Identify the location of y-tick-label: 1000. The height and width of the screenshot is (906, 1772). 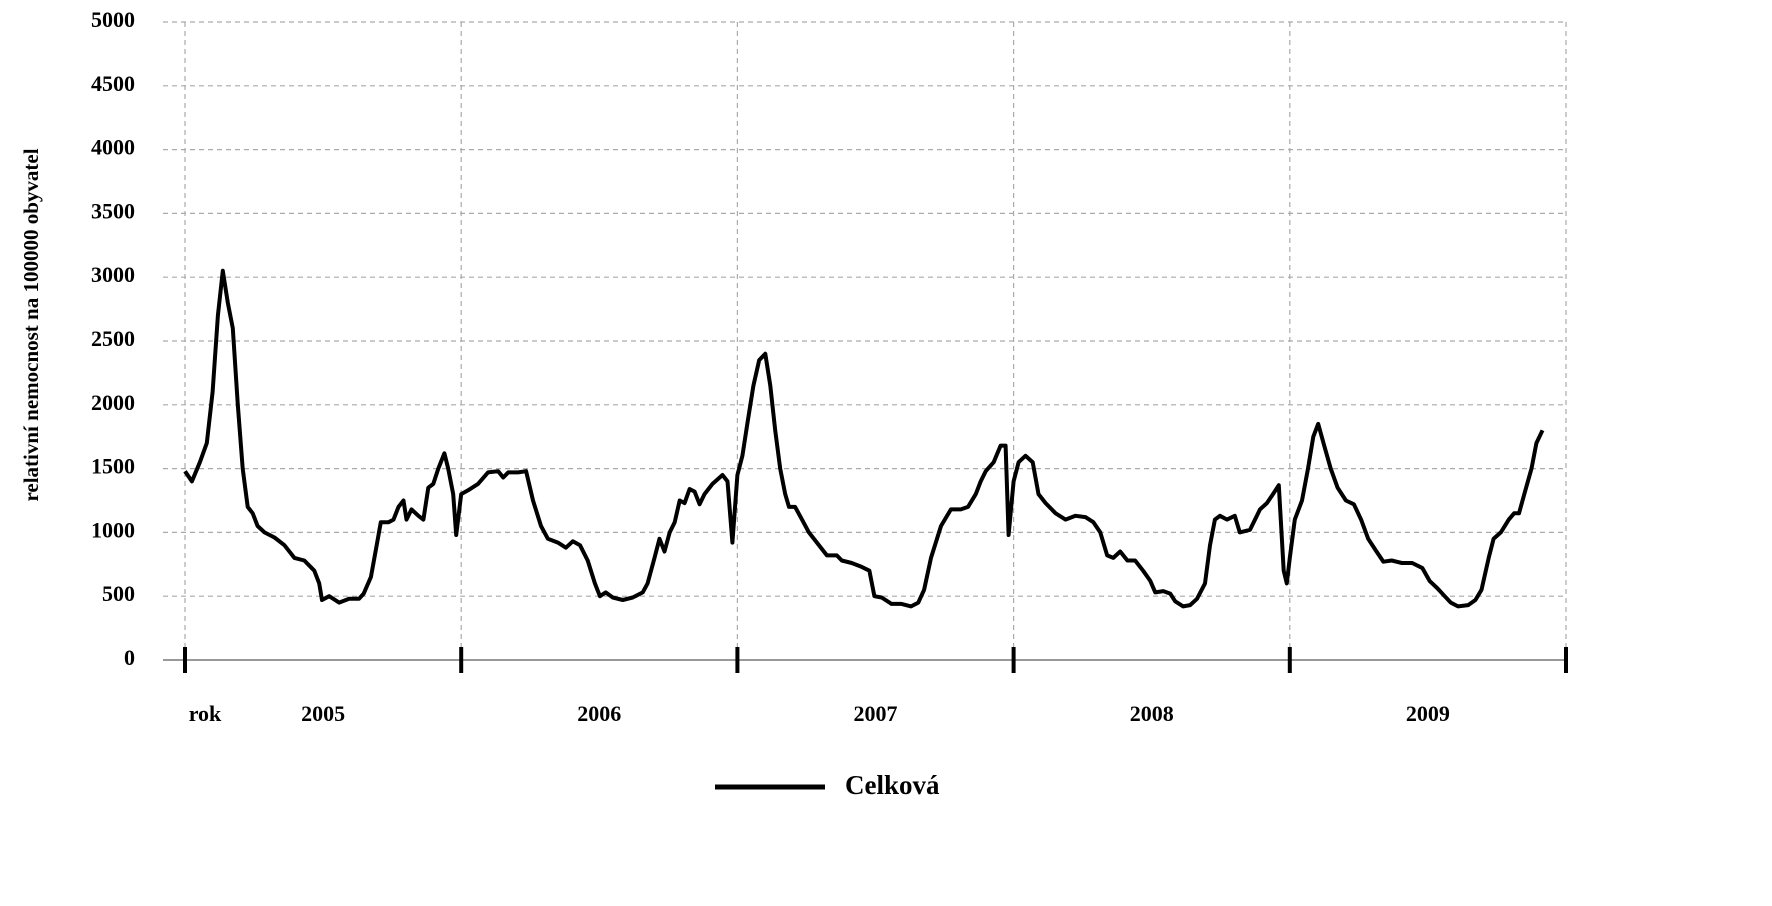
(113, 529).